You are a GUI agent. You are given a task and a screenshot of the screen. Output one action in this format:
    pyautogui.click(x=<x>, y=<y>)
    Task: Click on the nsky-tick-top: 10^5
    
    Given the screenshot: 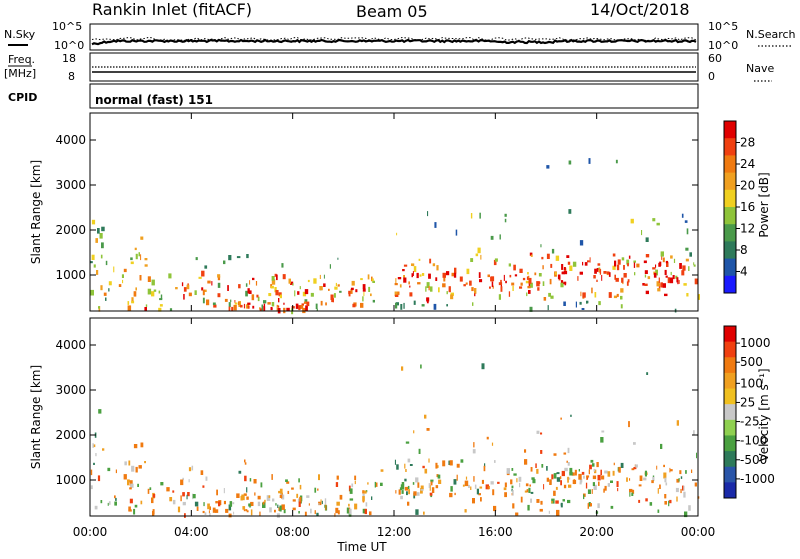 What is the action you would take?
    pyautogui.click(x=67, y=26)
    